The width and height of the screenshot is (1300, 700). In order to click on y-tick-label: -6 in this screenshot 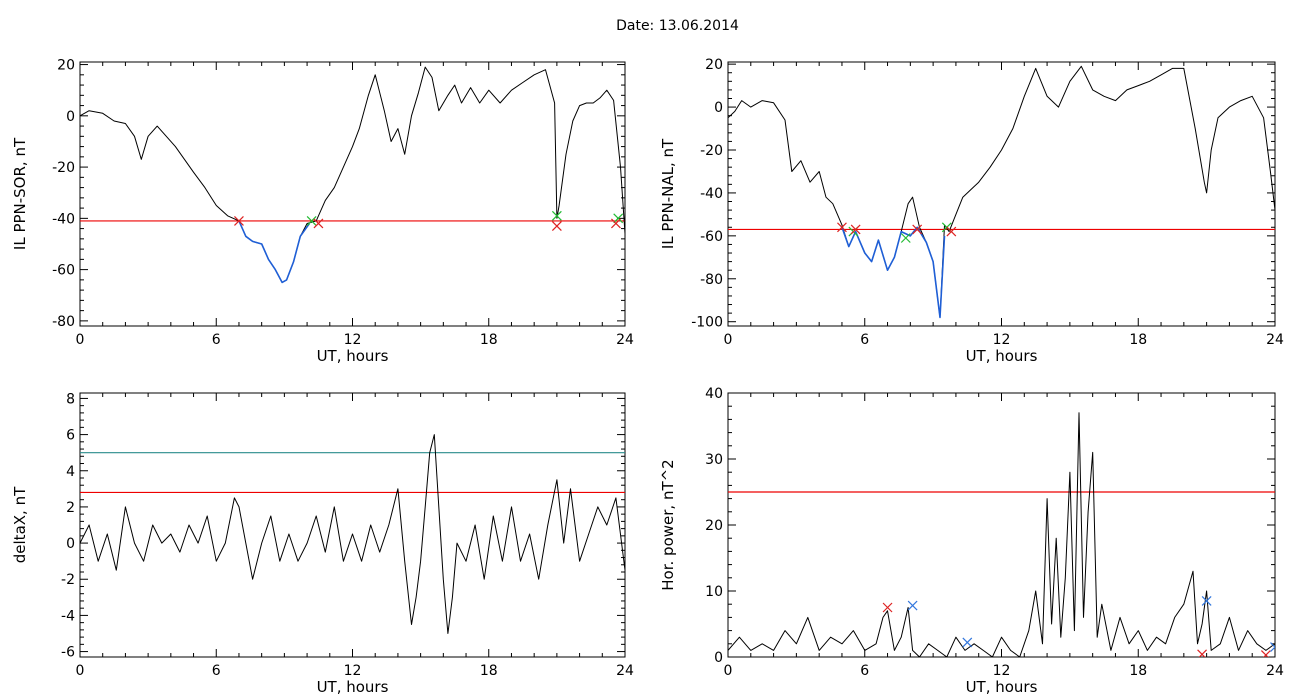, I will do `click(68, 653)`.